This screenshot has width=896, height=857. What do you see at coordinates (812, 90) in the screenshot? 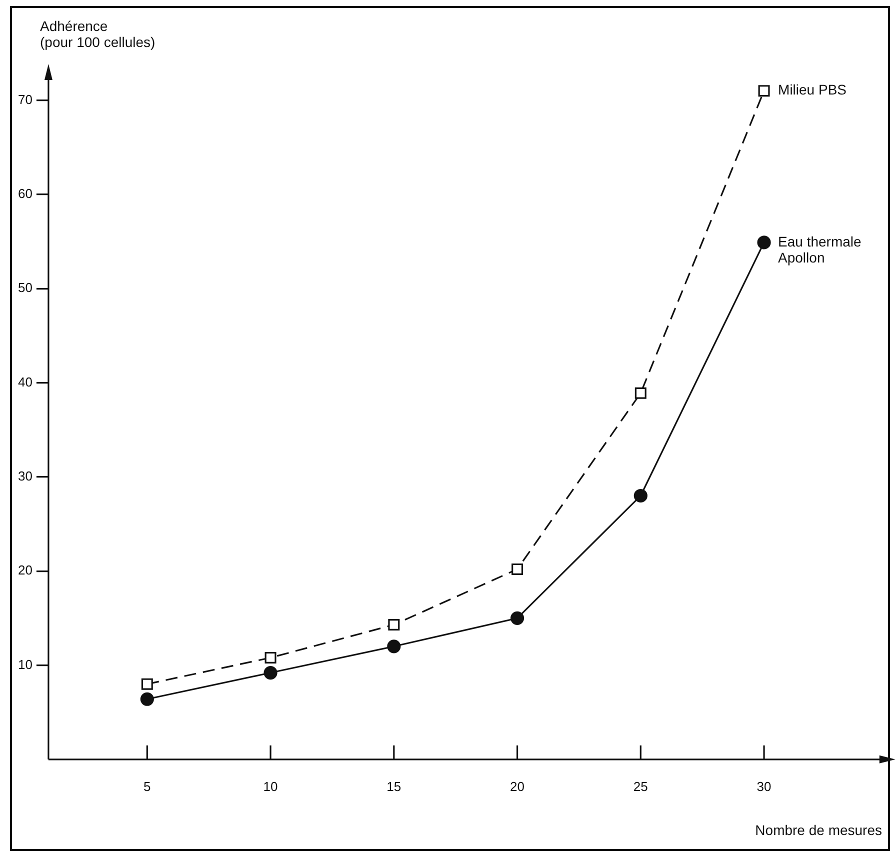
I see `series-label: Milieu PBS` at bounding box center [812, 90].